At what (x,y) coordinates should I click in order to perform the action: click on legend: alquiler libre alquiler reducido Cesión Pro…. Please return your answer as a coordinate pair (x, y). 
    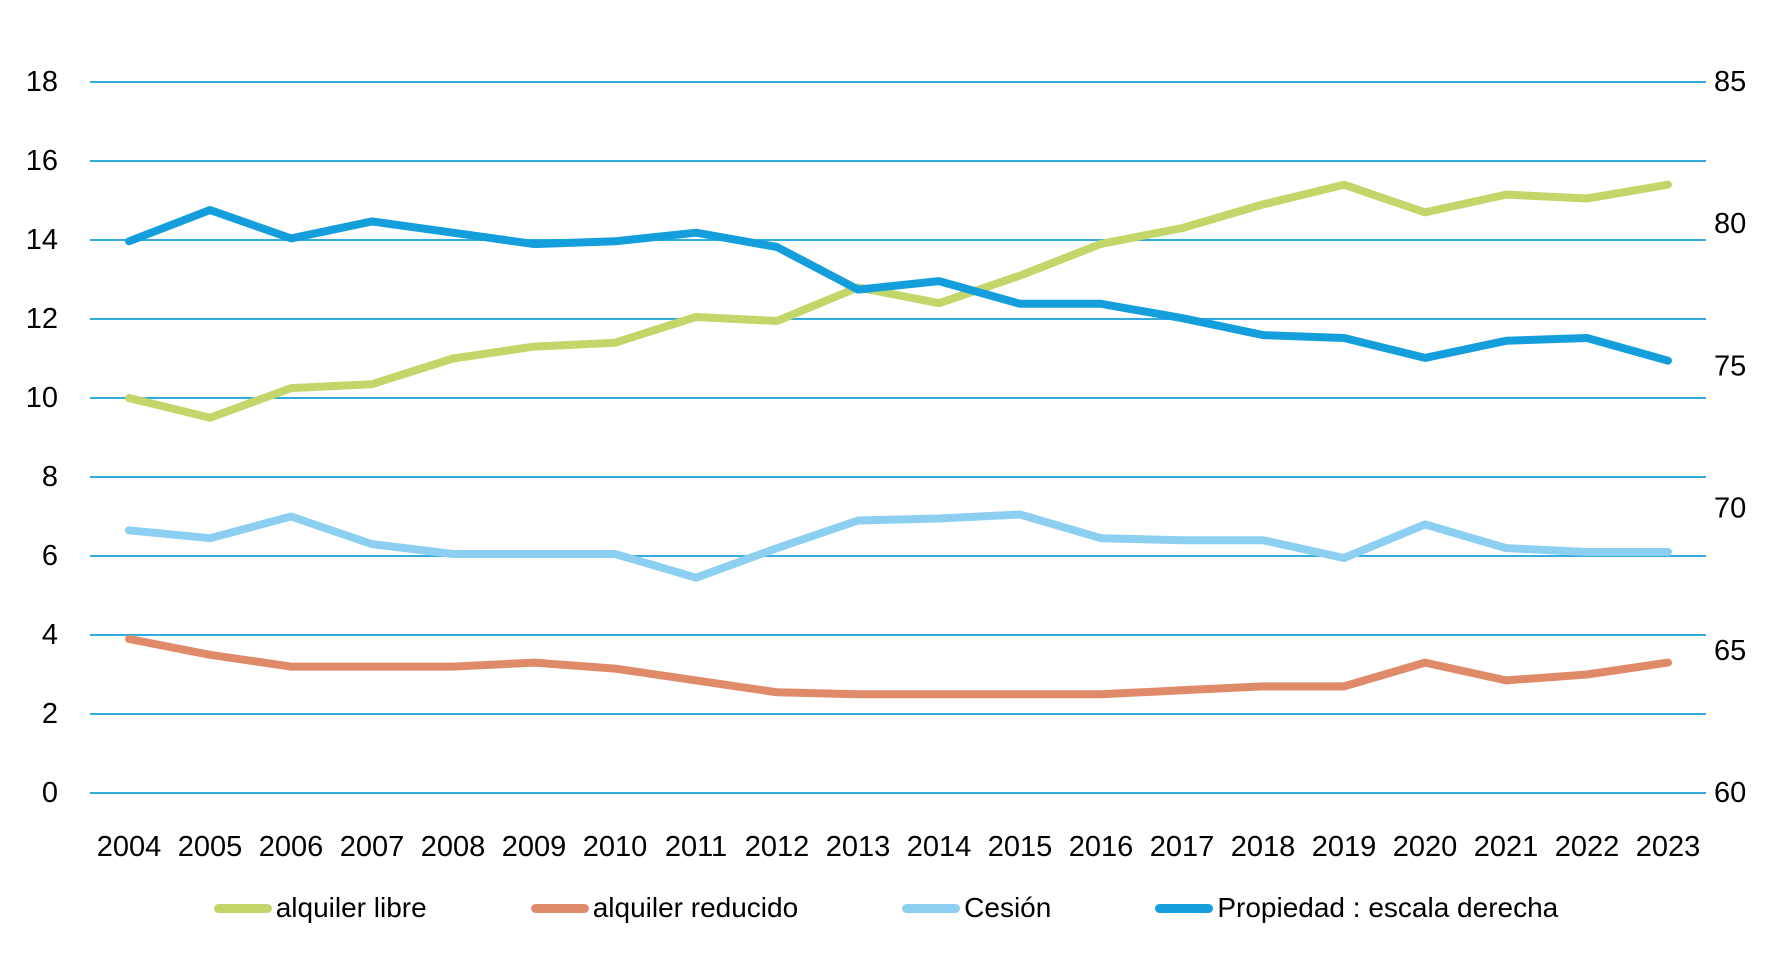
    Looking at the image, I should click on (886, 908).